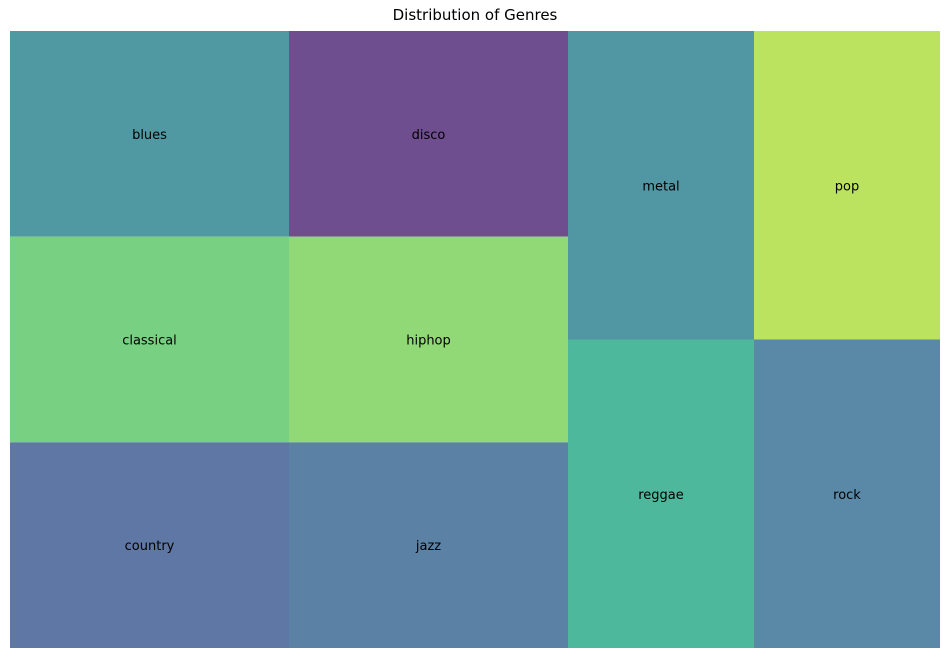  I want to click on tile-classical, so click(149, 339).